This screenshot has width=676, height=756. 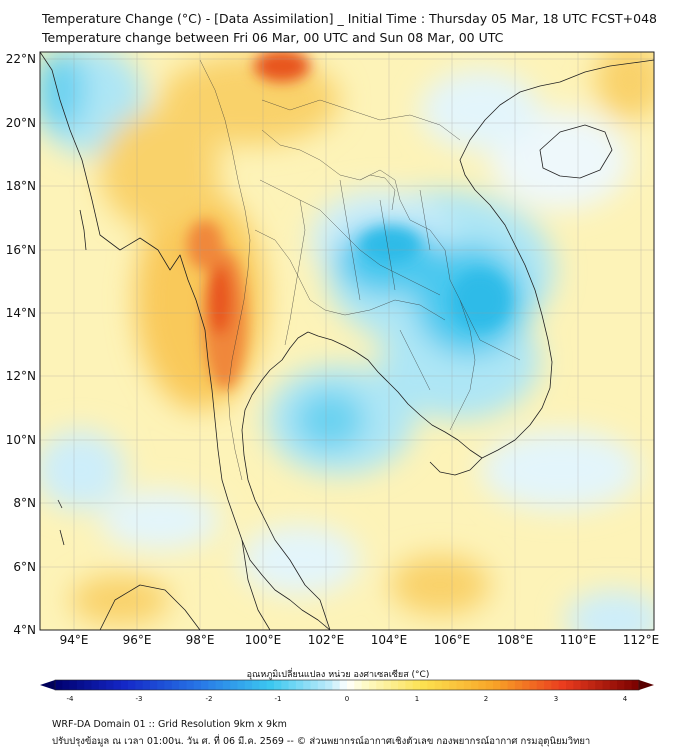 What do you see at coordinates (21, 313) in the screenshot?
I see `lat-tick-label: 14°N` at bounding box center [21, 313].